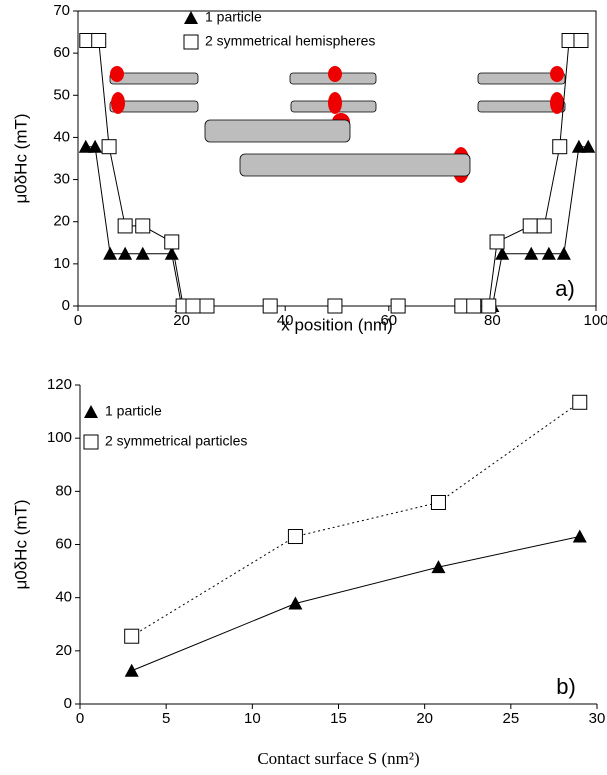 This screenshot has height=775, width=607. I want to click on x-axis-label: Contact surface S (nm²), so click(338, 758).